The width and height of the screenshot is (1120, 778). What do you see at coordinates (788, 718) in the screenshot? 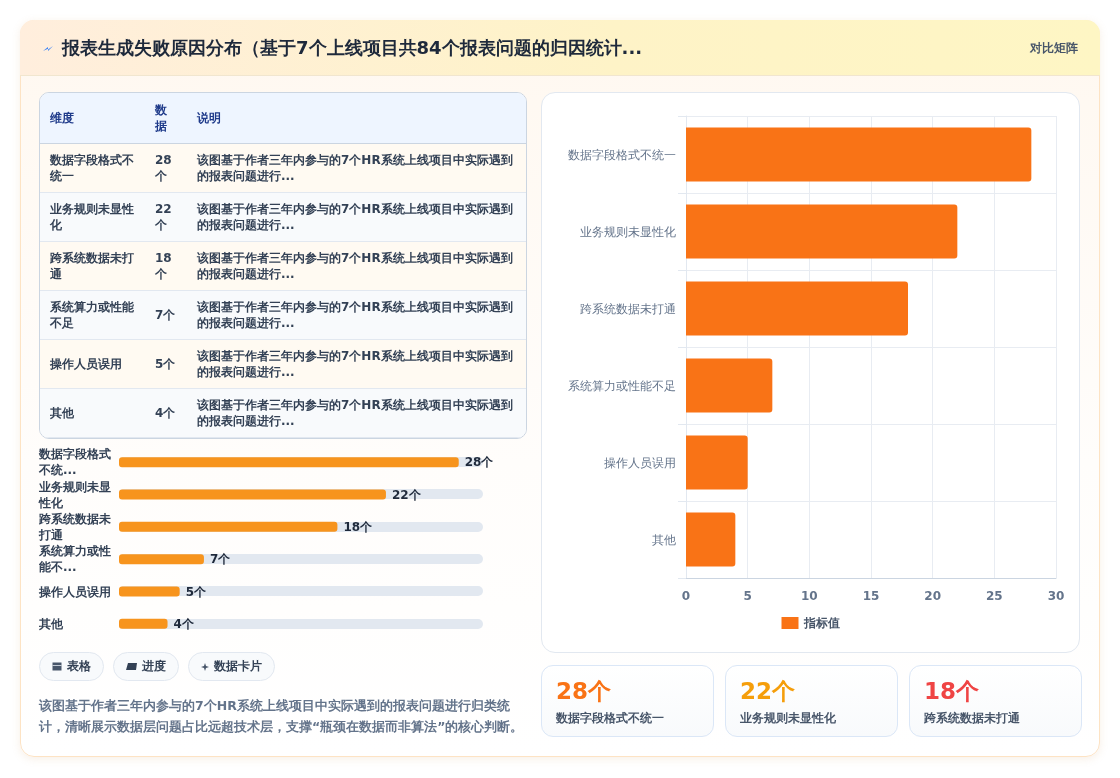
I see `category-label: 业务规则未显性化` at bounding box center [788, 718].